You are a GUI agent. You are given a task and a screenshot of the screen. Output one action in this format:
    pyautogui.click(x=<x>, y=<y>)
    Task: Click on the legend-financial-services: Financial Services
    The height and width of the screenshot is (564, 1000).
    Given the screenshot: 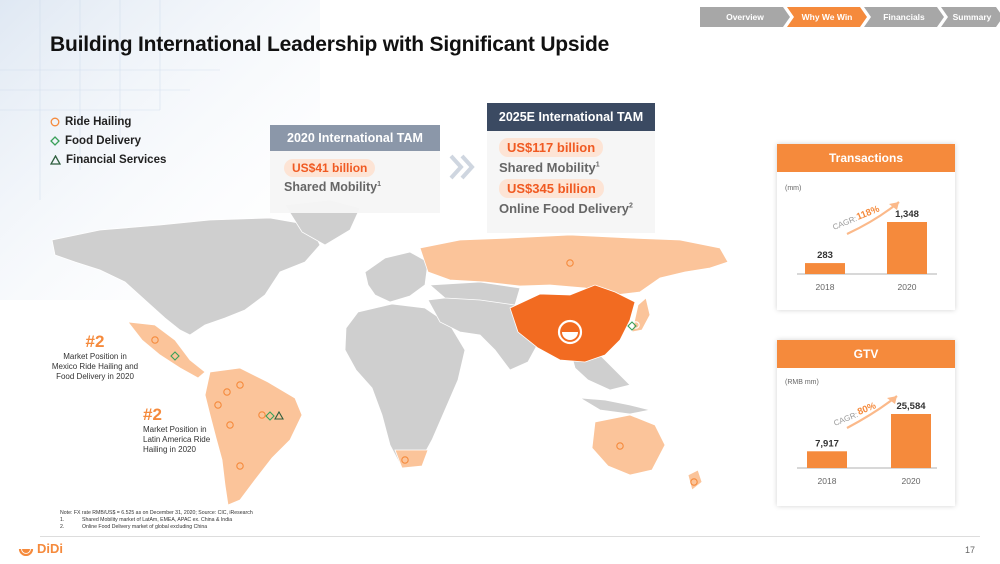 What is the action you would take?
    pyautogui.click(x=108, y=159)
    